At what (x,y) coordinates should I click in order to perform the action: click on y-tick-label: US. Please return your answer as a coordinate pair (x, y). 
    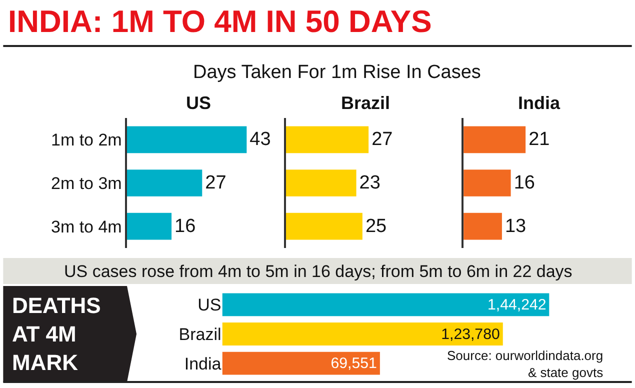
    Looking at the image, I should click on (210, 305).